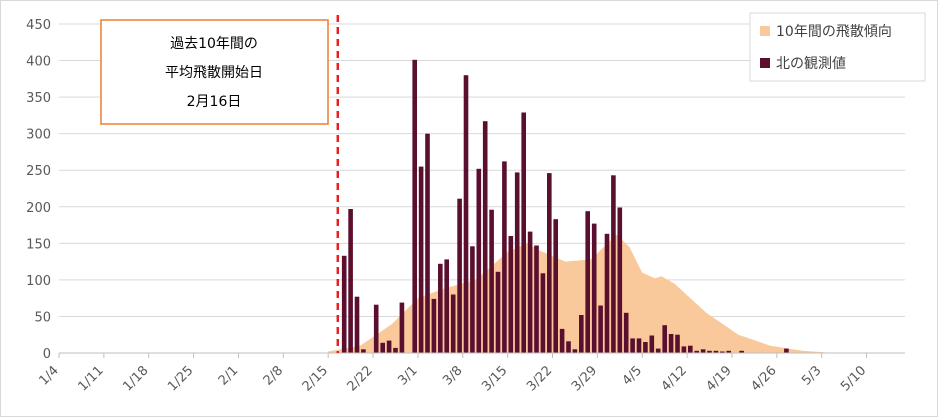 The width and height of the screenshot is (938, 418). What do you see at coordinates (494, 378) in the screenshot?
I see `x-tick-label-3-15: 3/15` at bounding box center [494, 378].